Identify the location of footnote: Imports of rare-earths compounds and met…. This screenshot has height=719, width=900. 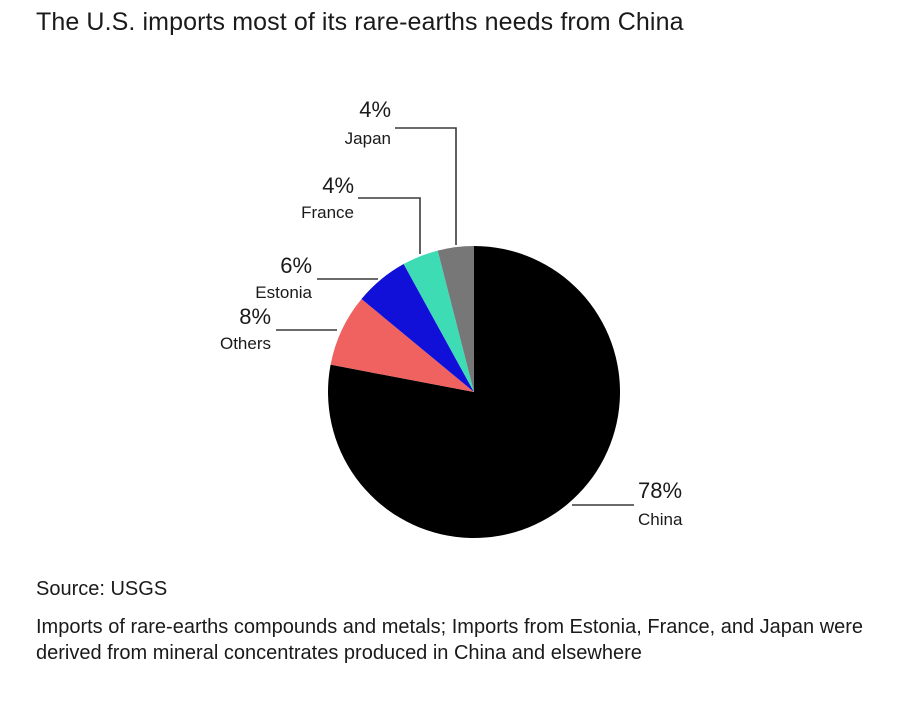
(450, 640).